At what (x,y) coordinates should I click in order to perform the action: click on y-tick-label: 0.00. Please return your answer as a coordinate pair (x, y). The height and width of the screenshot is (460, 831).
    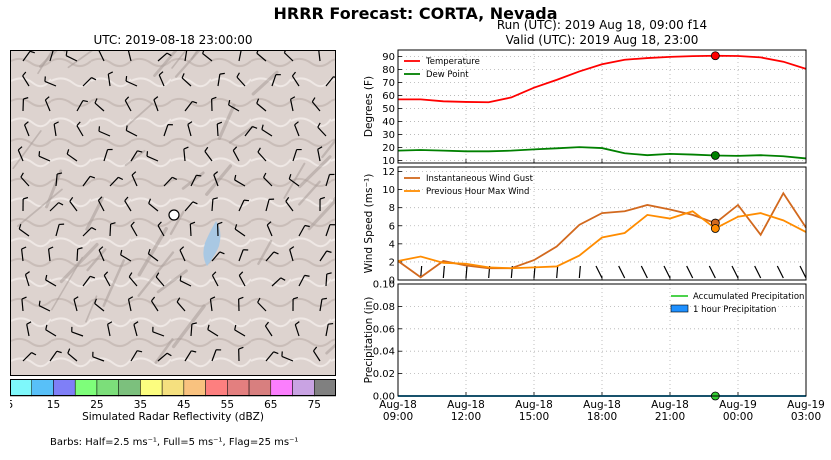
    Looking at the image, I should click on (384, 397).